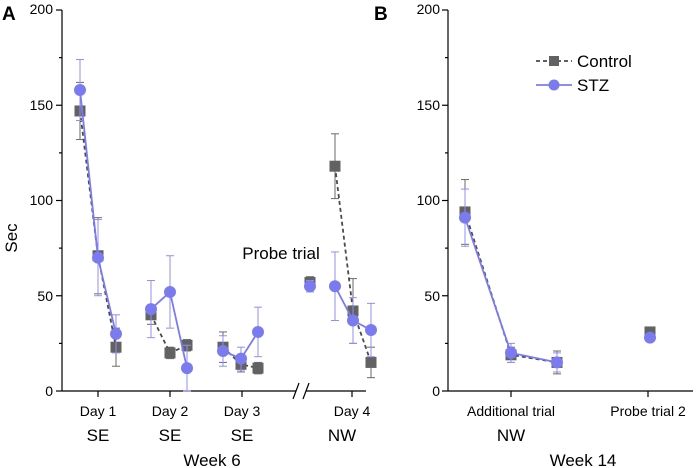 Image resolution: width=699 pixels, height=468 pixels. What do you see at coordinates (170, 411) in the screenshot?
I see `x-tick-label: Day 2` at bounding box center [170, 411].